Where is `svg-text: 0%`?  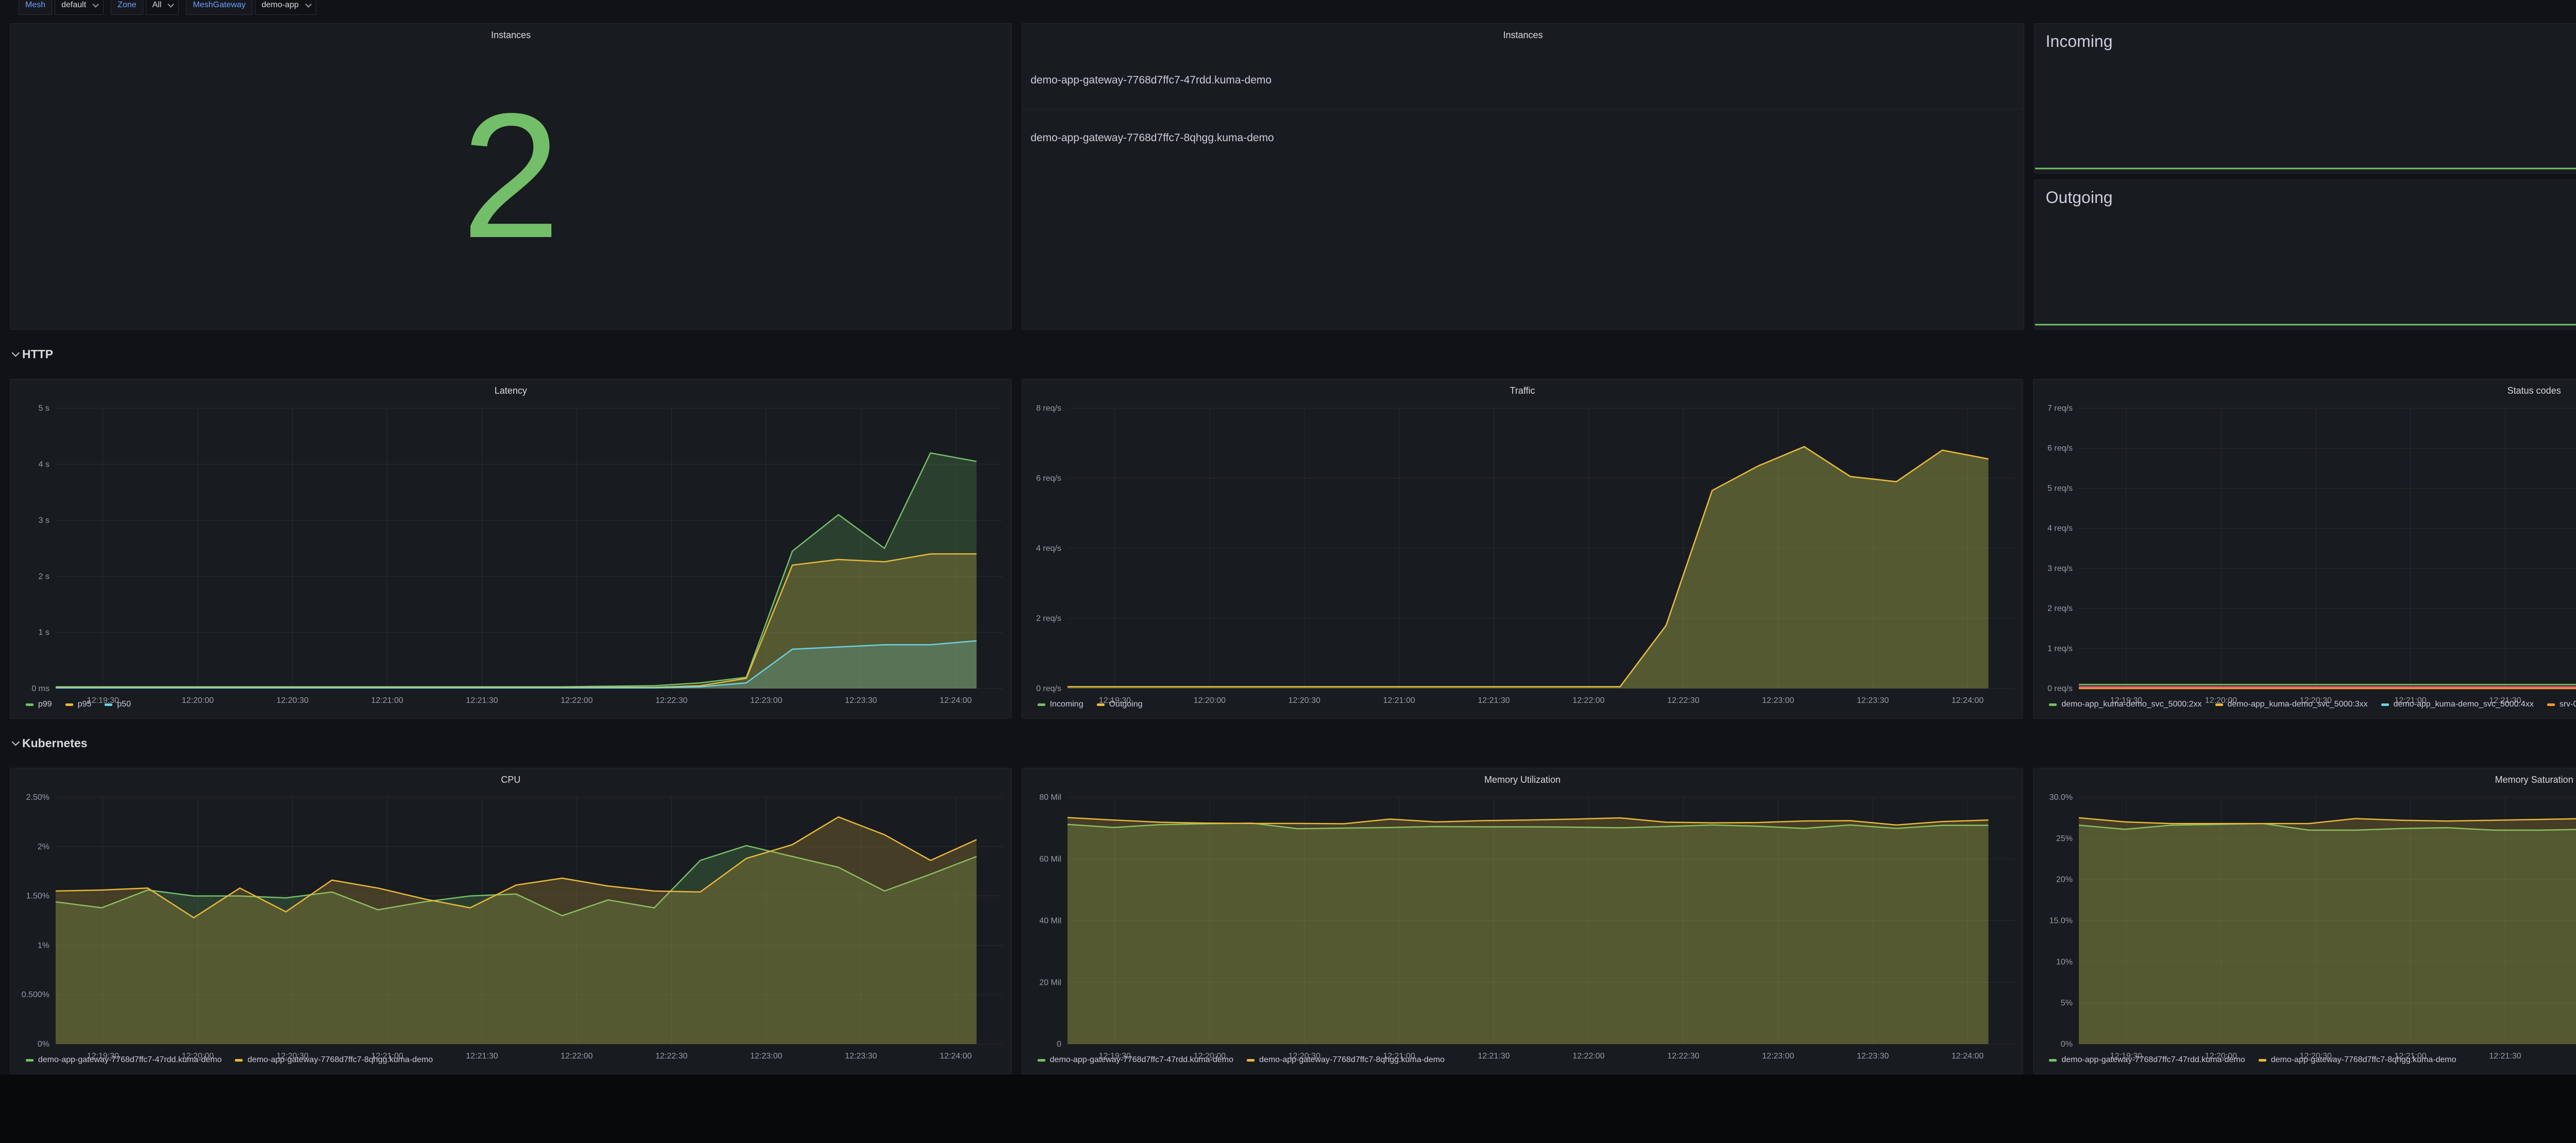
svg-text: 0% is located at coordinates (2067, 1044).